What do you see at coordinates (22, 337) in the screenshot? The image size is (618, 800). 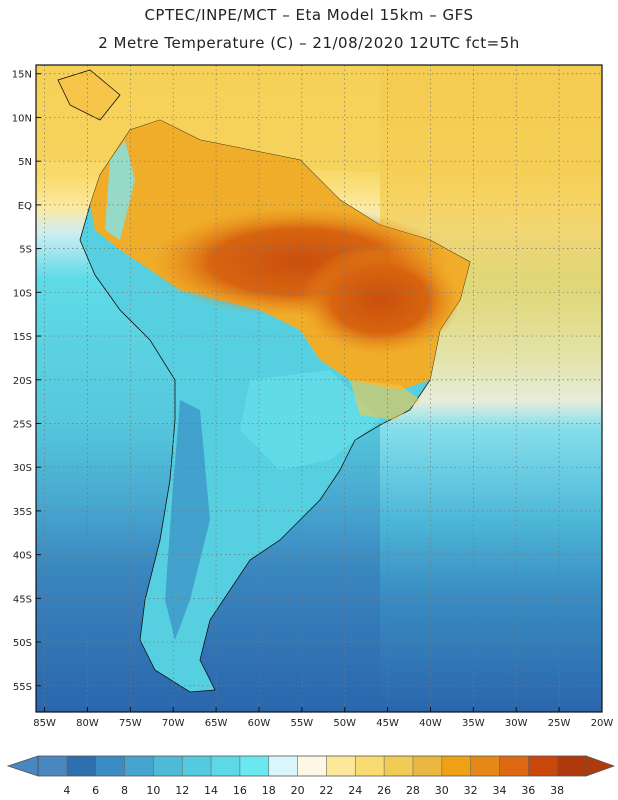 I see `lat-label: 15S` at bounding box center [22, 337].